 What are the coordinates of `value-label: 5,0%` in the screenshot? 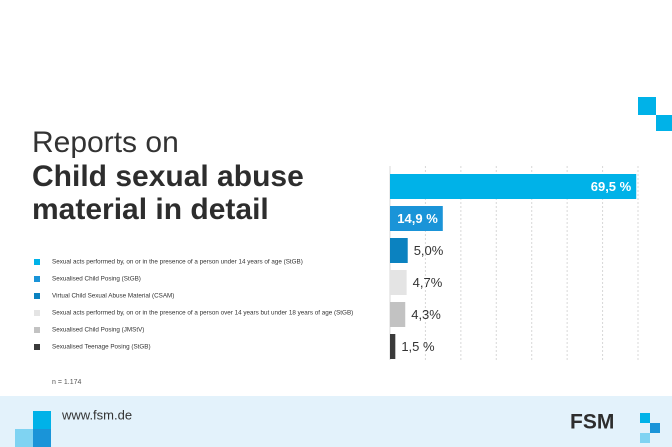 It's located at (429, 250).